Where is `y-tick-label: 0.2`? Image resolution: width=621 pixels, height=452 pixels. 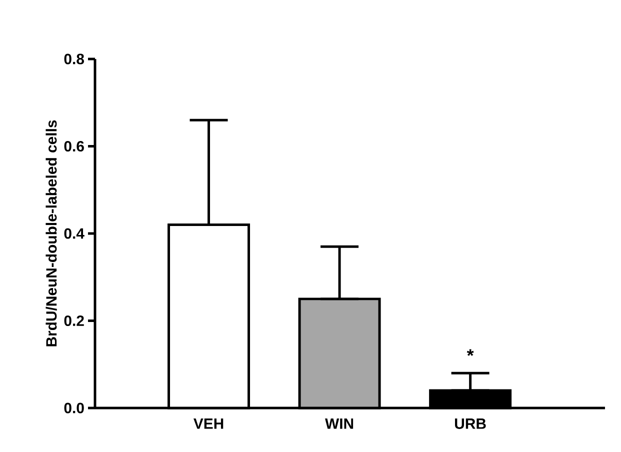
y-tick-label: 0.2 is located at coordinates (74, 320).